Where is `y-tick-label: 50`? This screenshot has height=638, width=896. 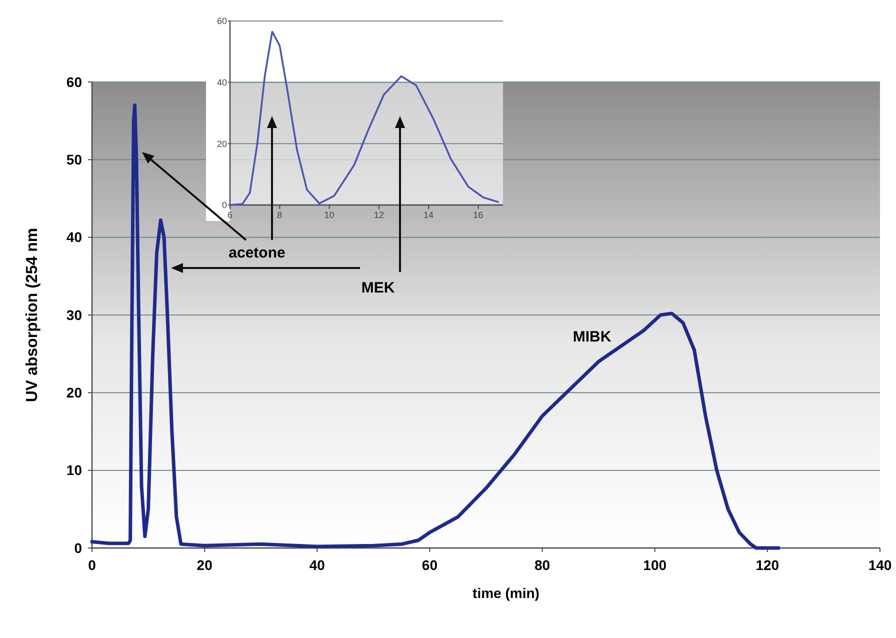 y-tick-label: 50 is located at coordinates (74, 160).